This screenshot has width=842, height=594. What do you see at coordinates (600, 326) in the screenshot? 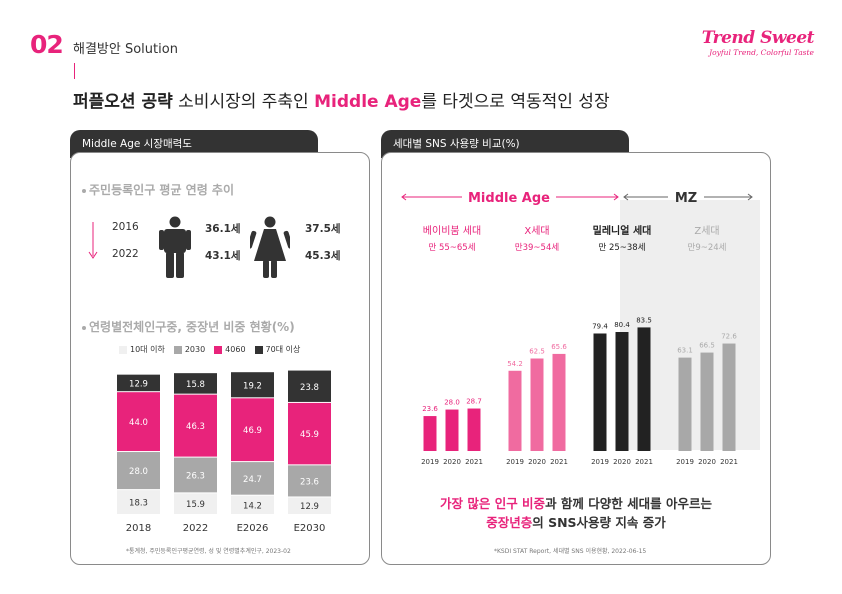
I see `bar-value-label: 79.4` at bounding box center [600, 326].